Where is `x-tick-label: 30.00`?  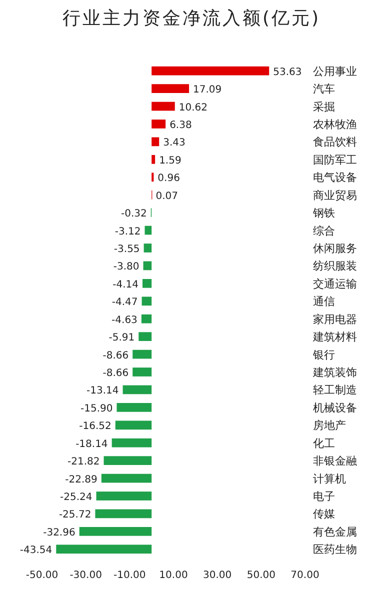 x-tick-label: 30.00 is located at coordinates (217, 575).